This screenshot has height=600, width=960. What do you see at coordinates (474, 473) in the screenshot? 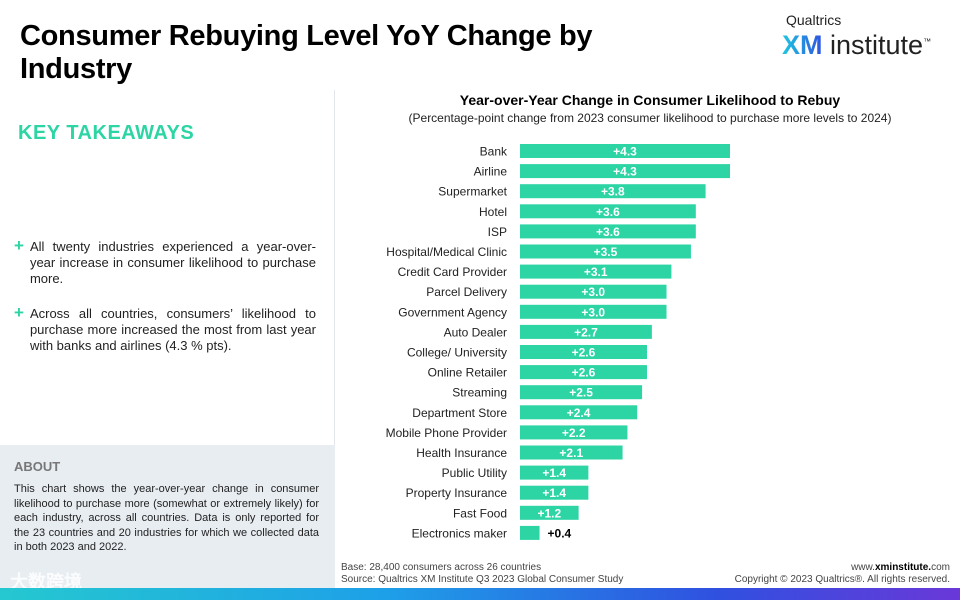
I see `category-label: Public Utility` at bounding box center [474, 473].